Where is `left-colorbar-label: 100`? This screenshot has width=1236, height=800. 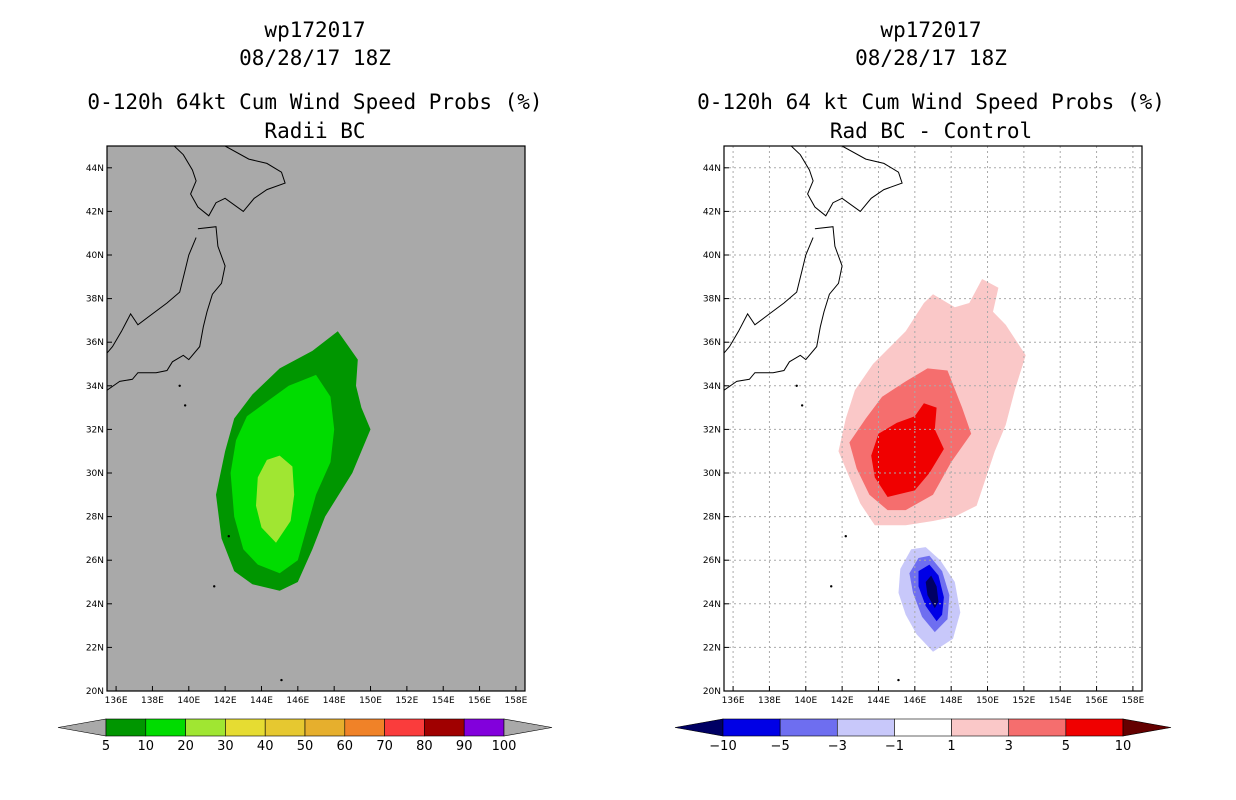
left-colorbar-label: 100 is located at coordinates (504, 746).